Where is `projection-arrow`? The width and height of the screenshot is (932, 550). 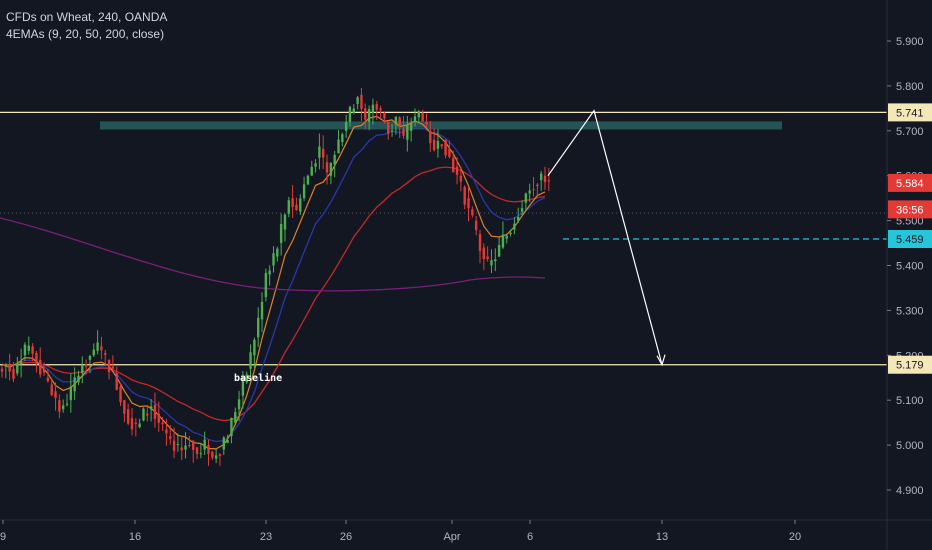
projection-arrow is located at coordinates (606, 238).